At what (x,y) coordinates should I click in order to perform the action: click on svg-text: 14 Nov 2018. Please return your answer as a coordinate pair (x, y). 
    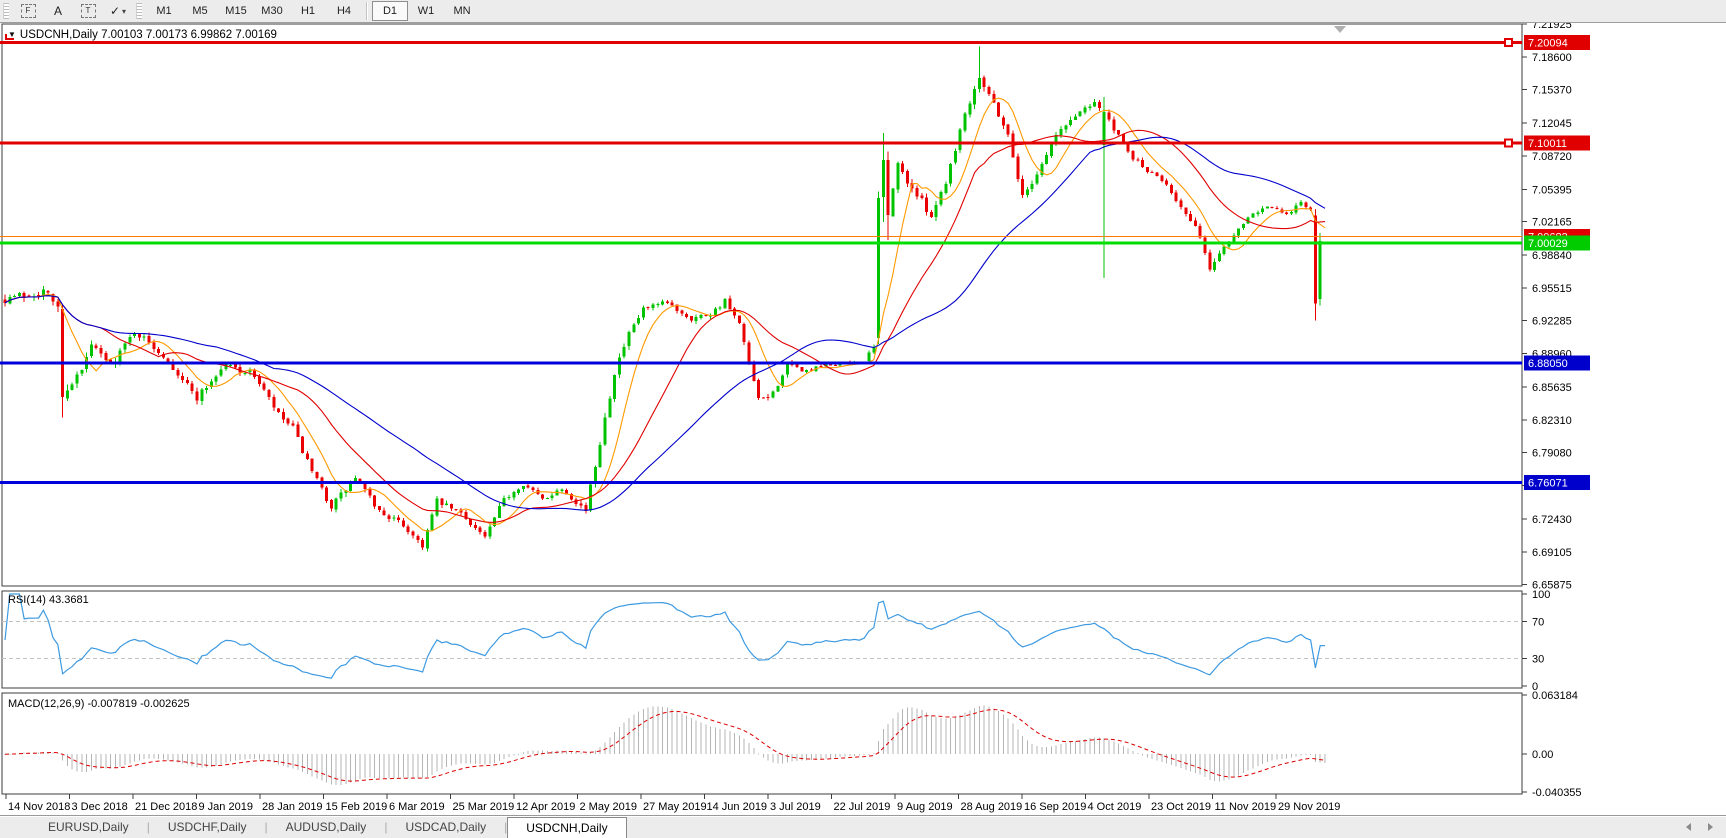
    Looking at the image, I should click on (39, 807).